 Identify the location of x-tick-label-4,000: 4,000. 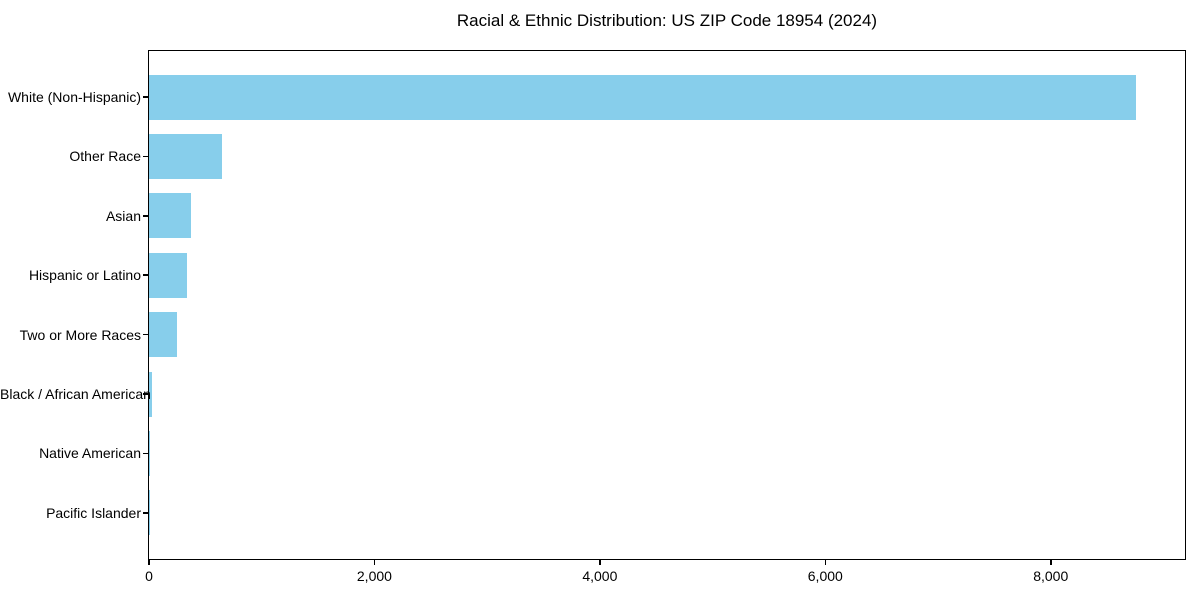
(600, 576).